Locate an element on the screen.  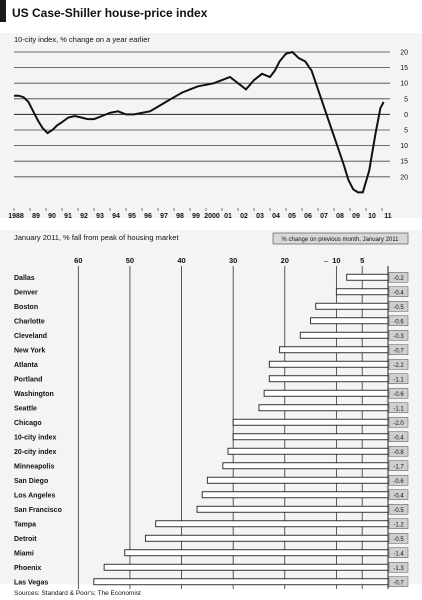
monthly-change-value-tampa: -1.2 is located at coordinates (398, 525).